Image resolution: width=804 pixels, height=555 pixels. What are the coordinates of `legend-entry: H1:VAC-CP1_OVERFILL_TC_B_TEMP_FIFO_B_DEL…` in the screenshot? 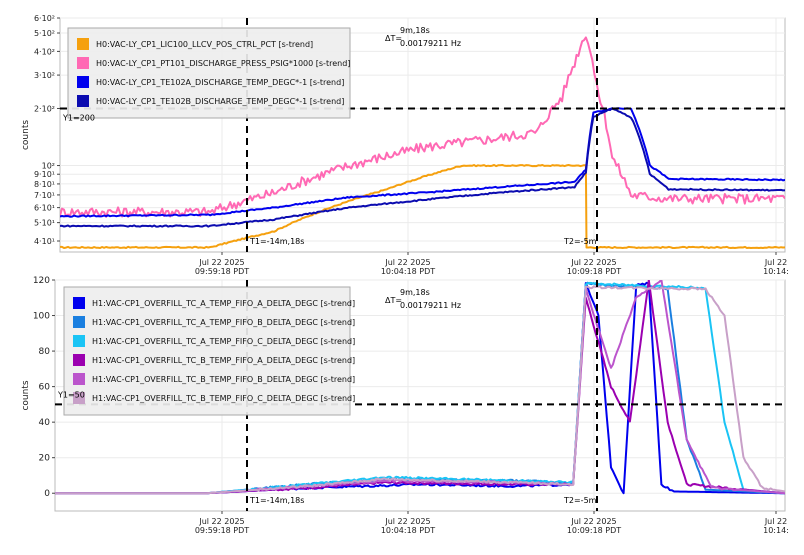 It's located at (223, 379).